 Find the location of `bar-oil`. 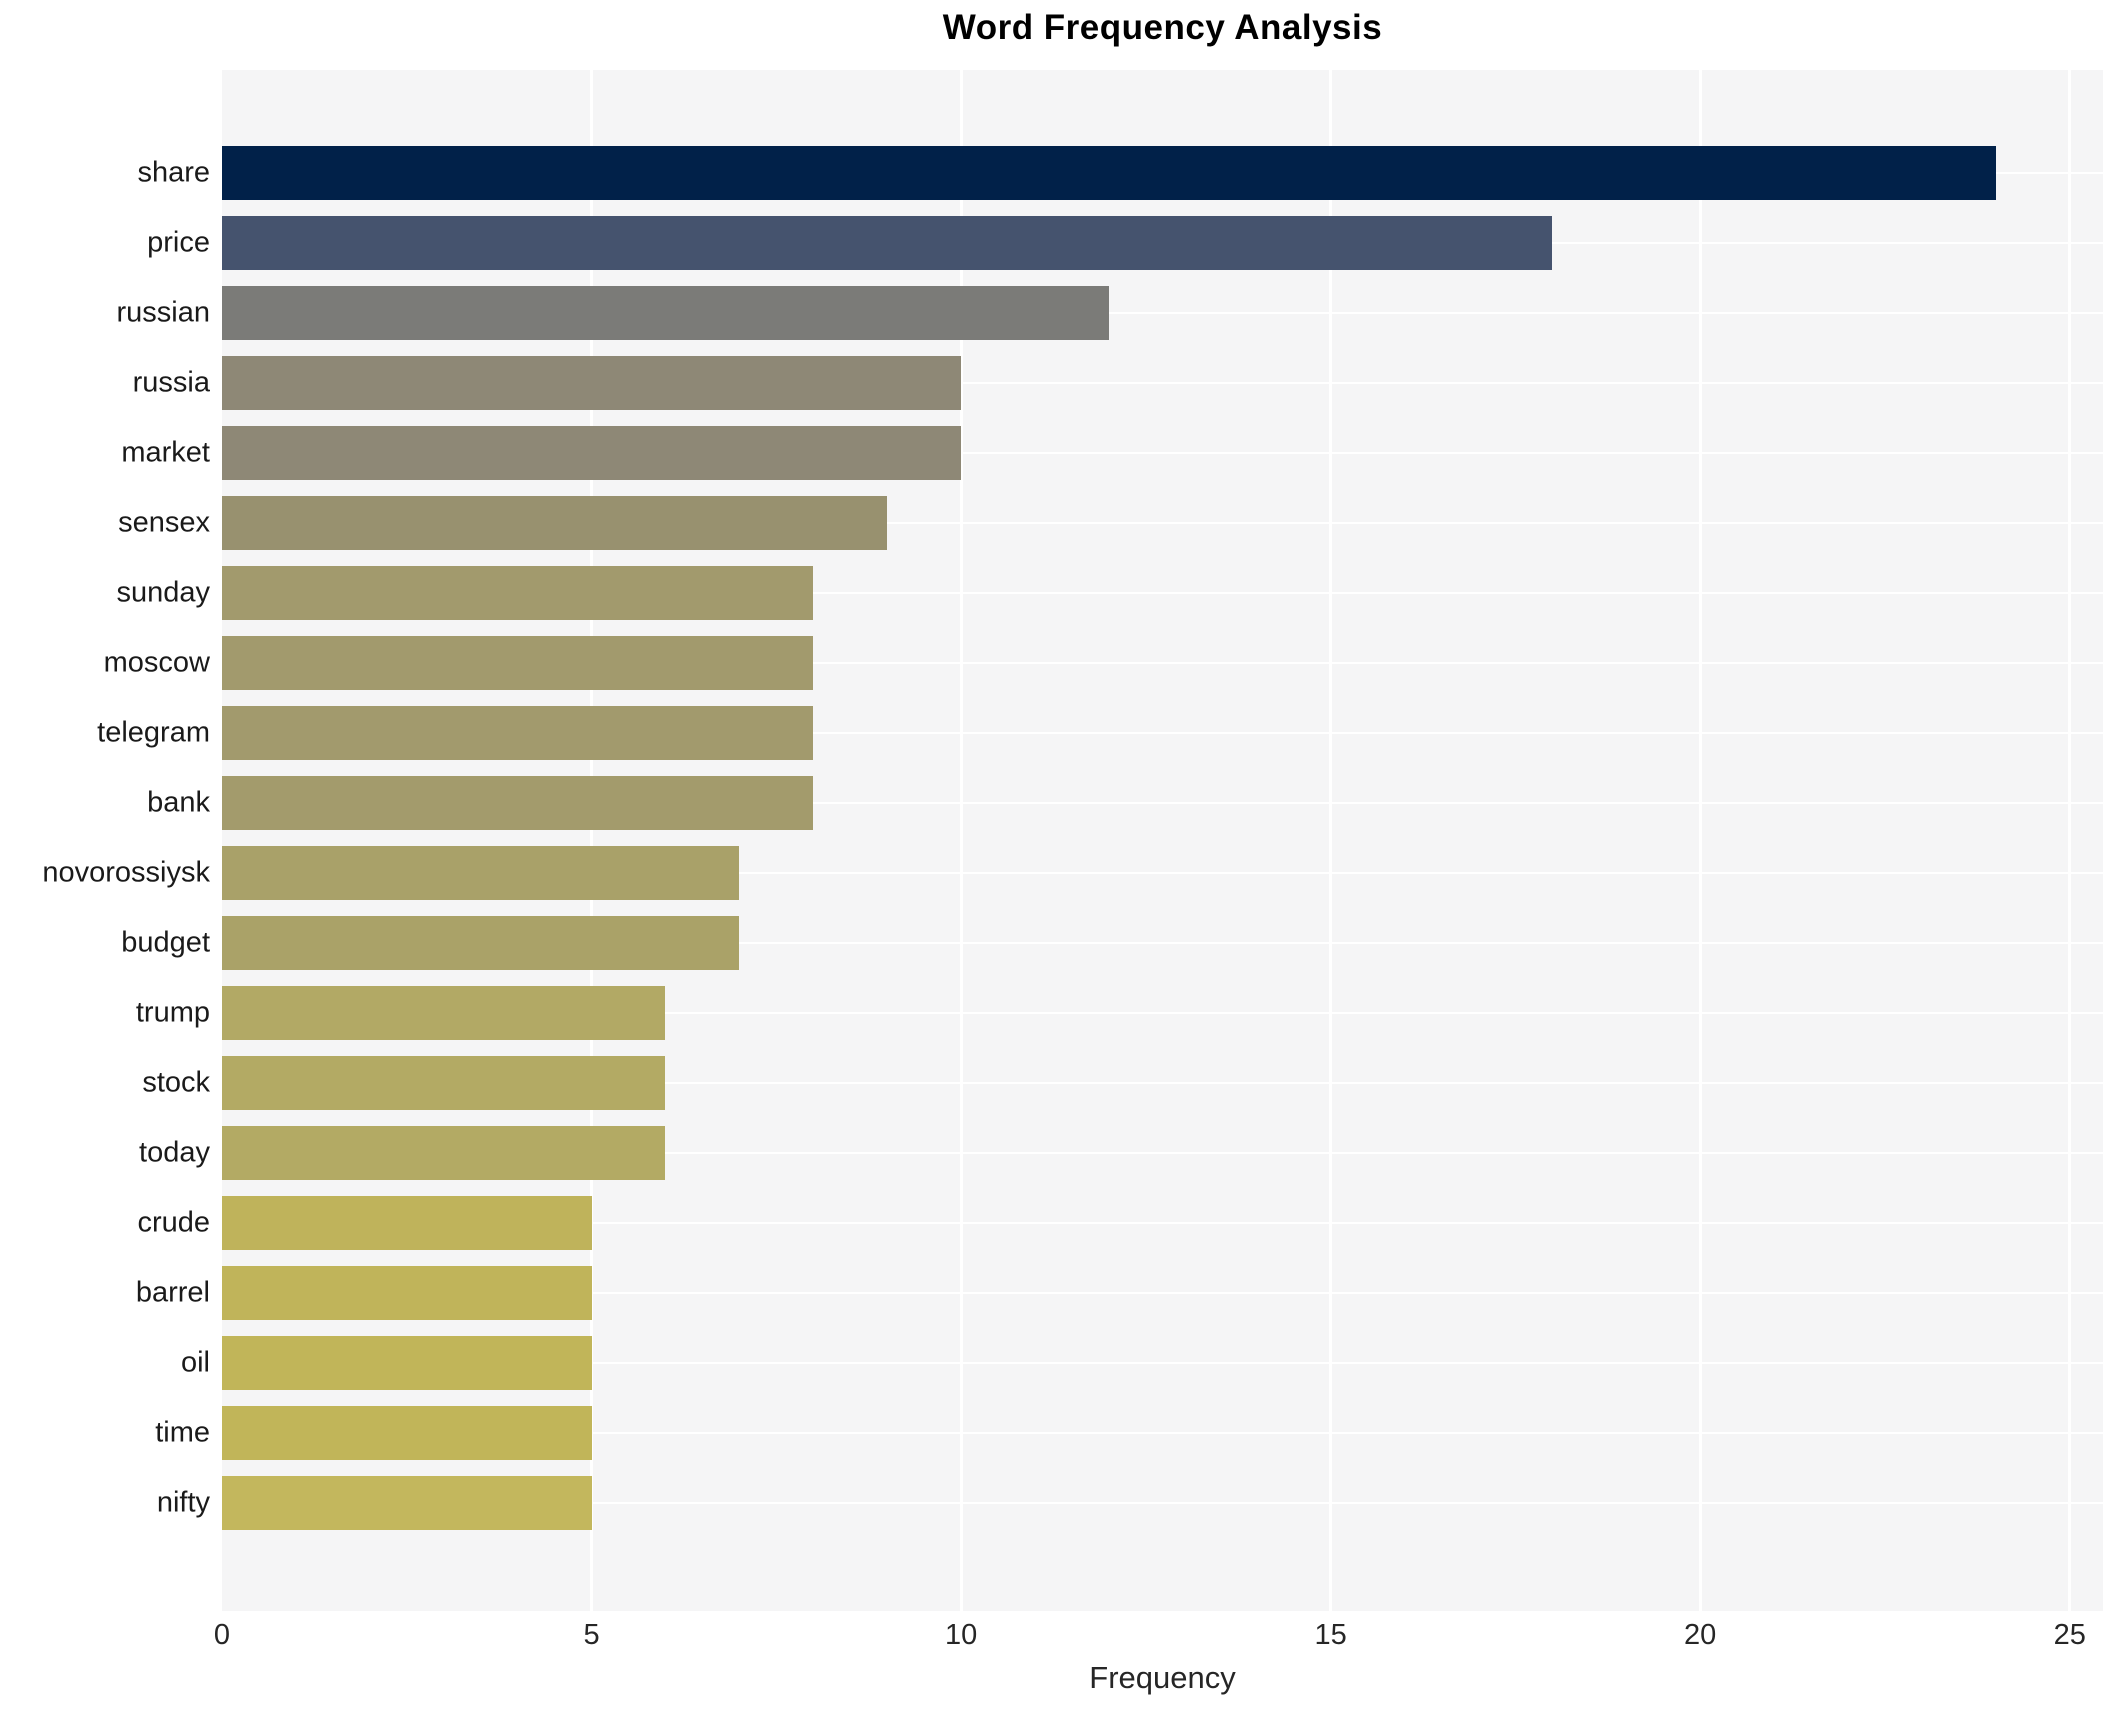

bar-oil is located at coordinates (407, 1363).